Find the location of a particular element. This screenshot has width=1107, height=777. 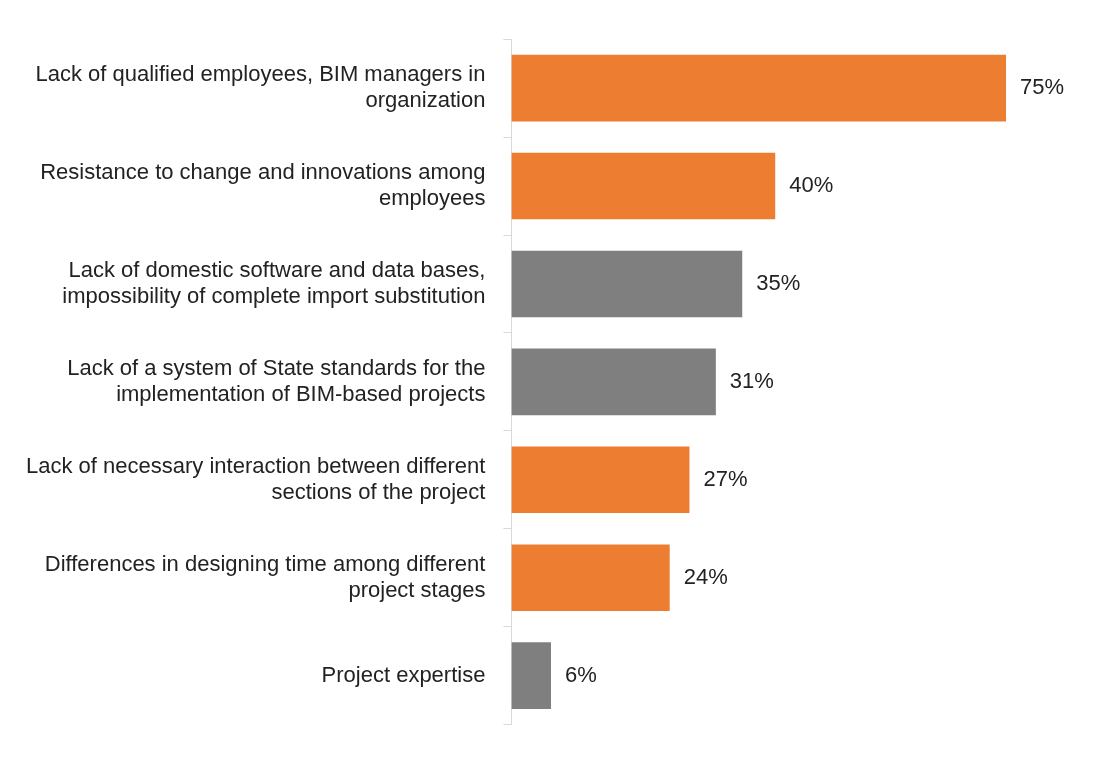

y-tick-label: Project expertise is located at coordinates (403, 674).